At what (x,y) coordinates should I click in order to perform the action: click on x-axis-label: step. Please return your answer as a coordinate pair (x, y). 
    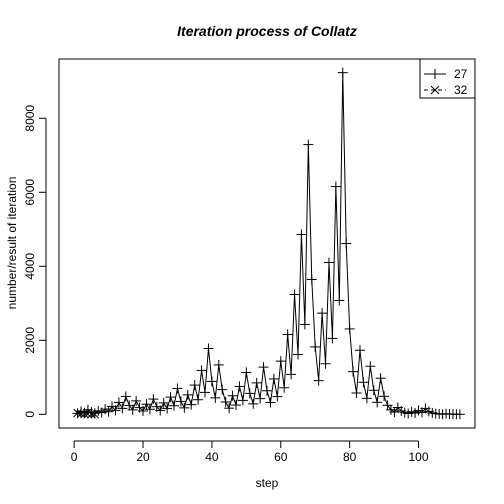
    Looking at the image, I should click on (267, 483).